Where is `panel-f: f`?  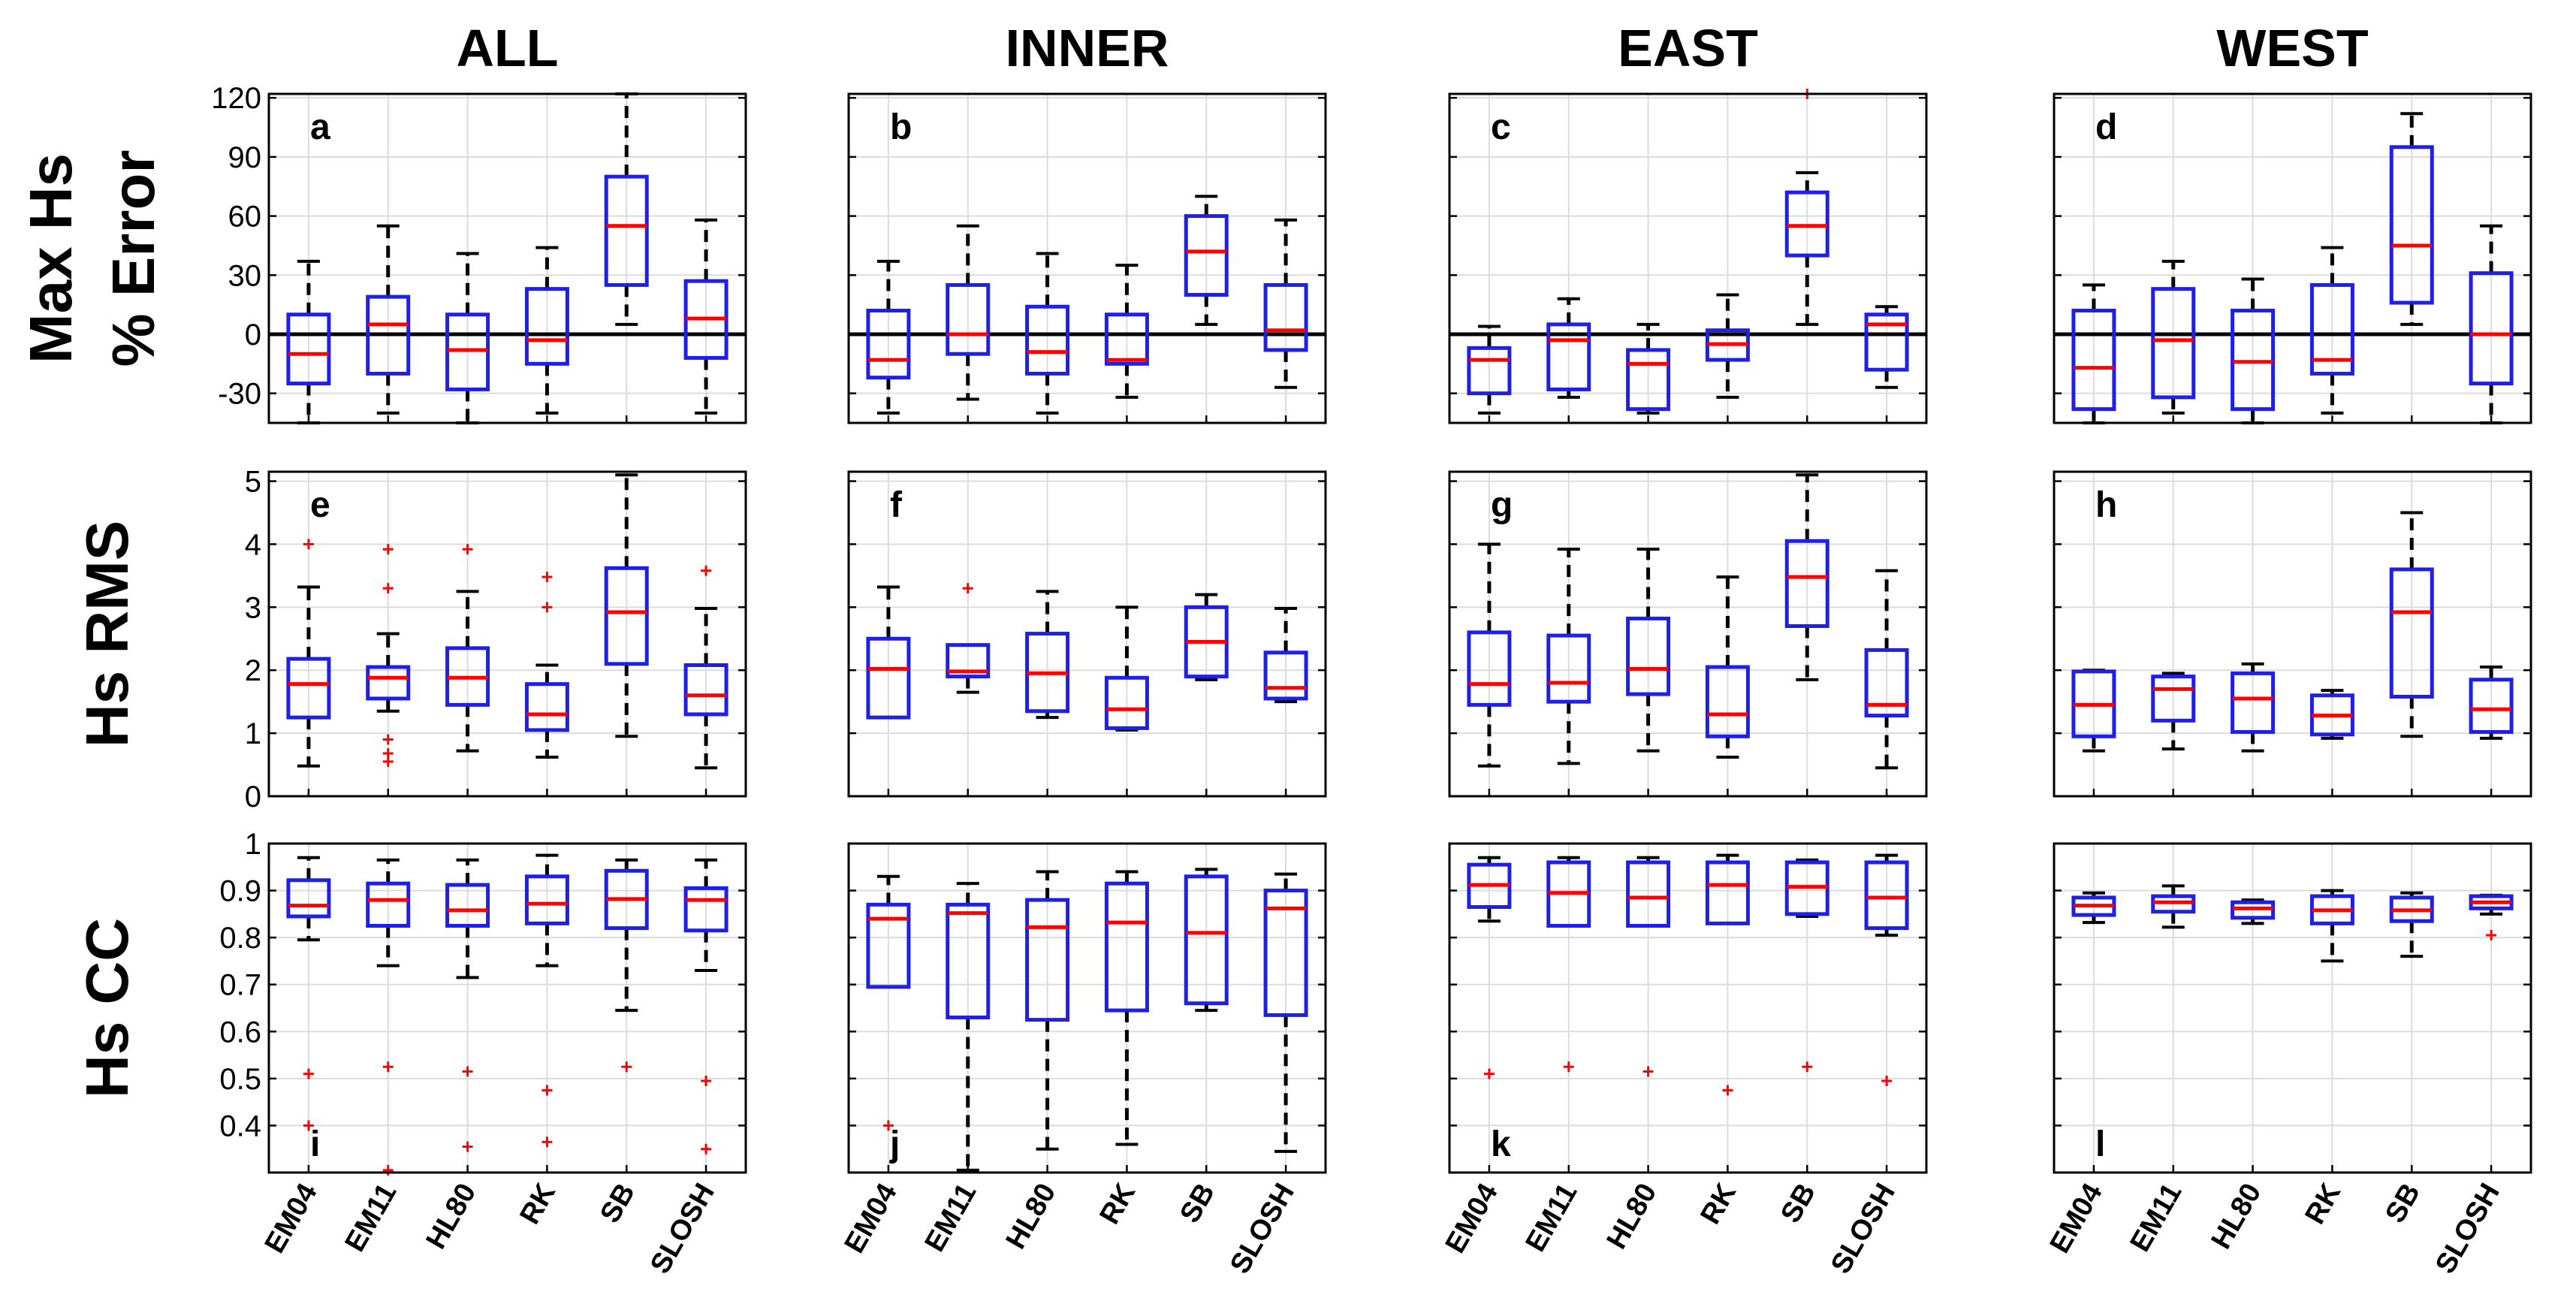 panel-f: f is located at coordinates (1087, 634).